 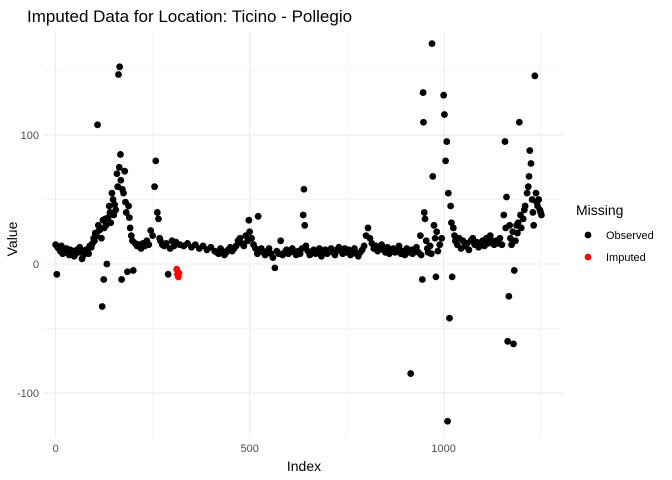 I want to click on x-tick-label: 1000, so click(x=443, y=449).